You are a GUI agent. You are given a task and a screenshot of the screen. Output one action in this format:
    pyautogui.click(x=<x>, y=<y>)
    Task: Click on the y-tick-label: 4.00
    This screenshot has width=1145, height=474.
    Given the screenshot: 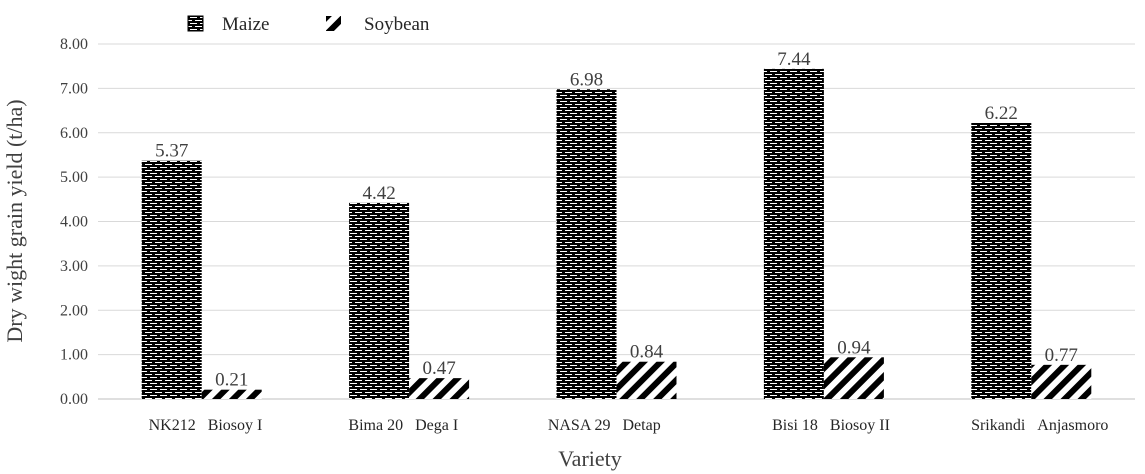 What is the action you would take?
    pyautogui.click(x=74, y=222)
    